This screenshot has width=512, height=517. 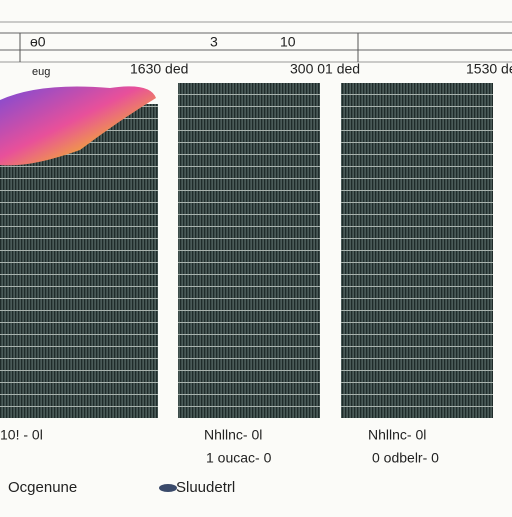 What do you see at coordinates (121, 487) in the screenshot?
I see `legend: Ocgenune Sluudetrl` at bounding box center [121, 487].